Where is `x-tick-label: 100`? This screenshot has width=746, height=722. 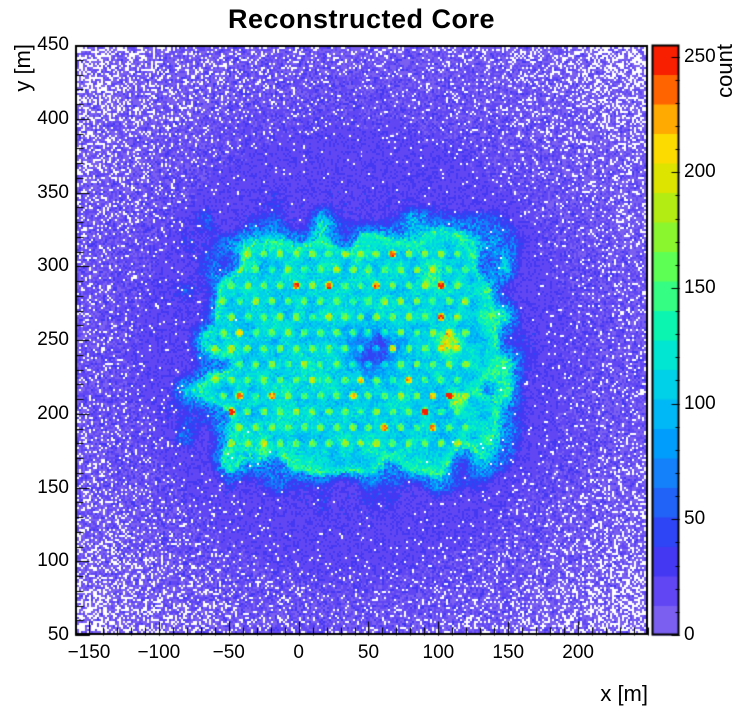
x-tick-label: 100 is located at coordinates (438, 652).